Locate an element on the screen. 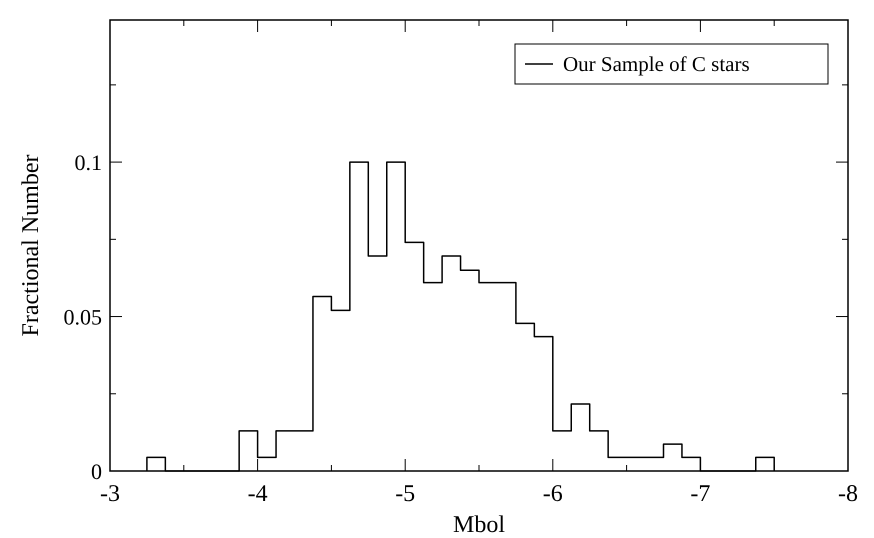  legend-label: Our Sample of C stars is located at coordinates (656, 64).